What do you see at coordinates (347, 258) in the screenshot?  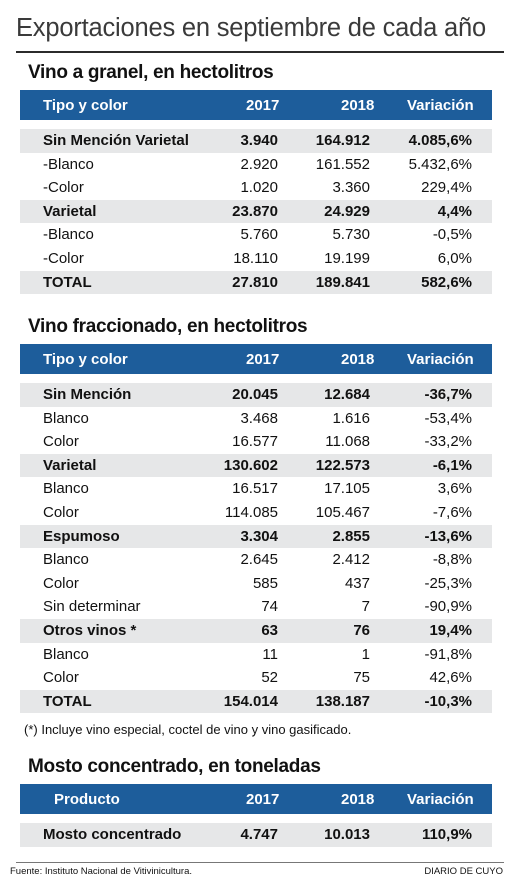 I see `value-2018: 19.199` at bounding box center [347, 258].